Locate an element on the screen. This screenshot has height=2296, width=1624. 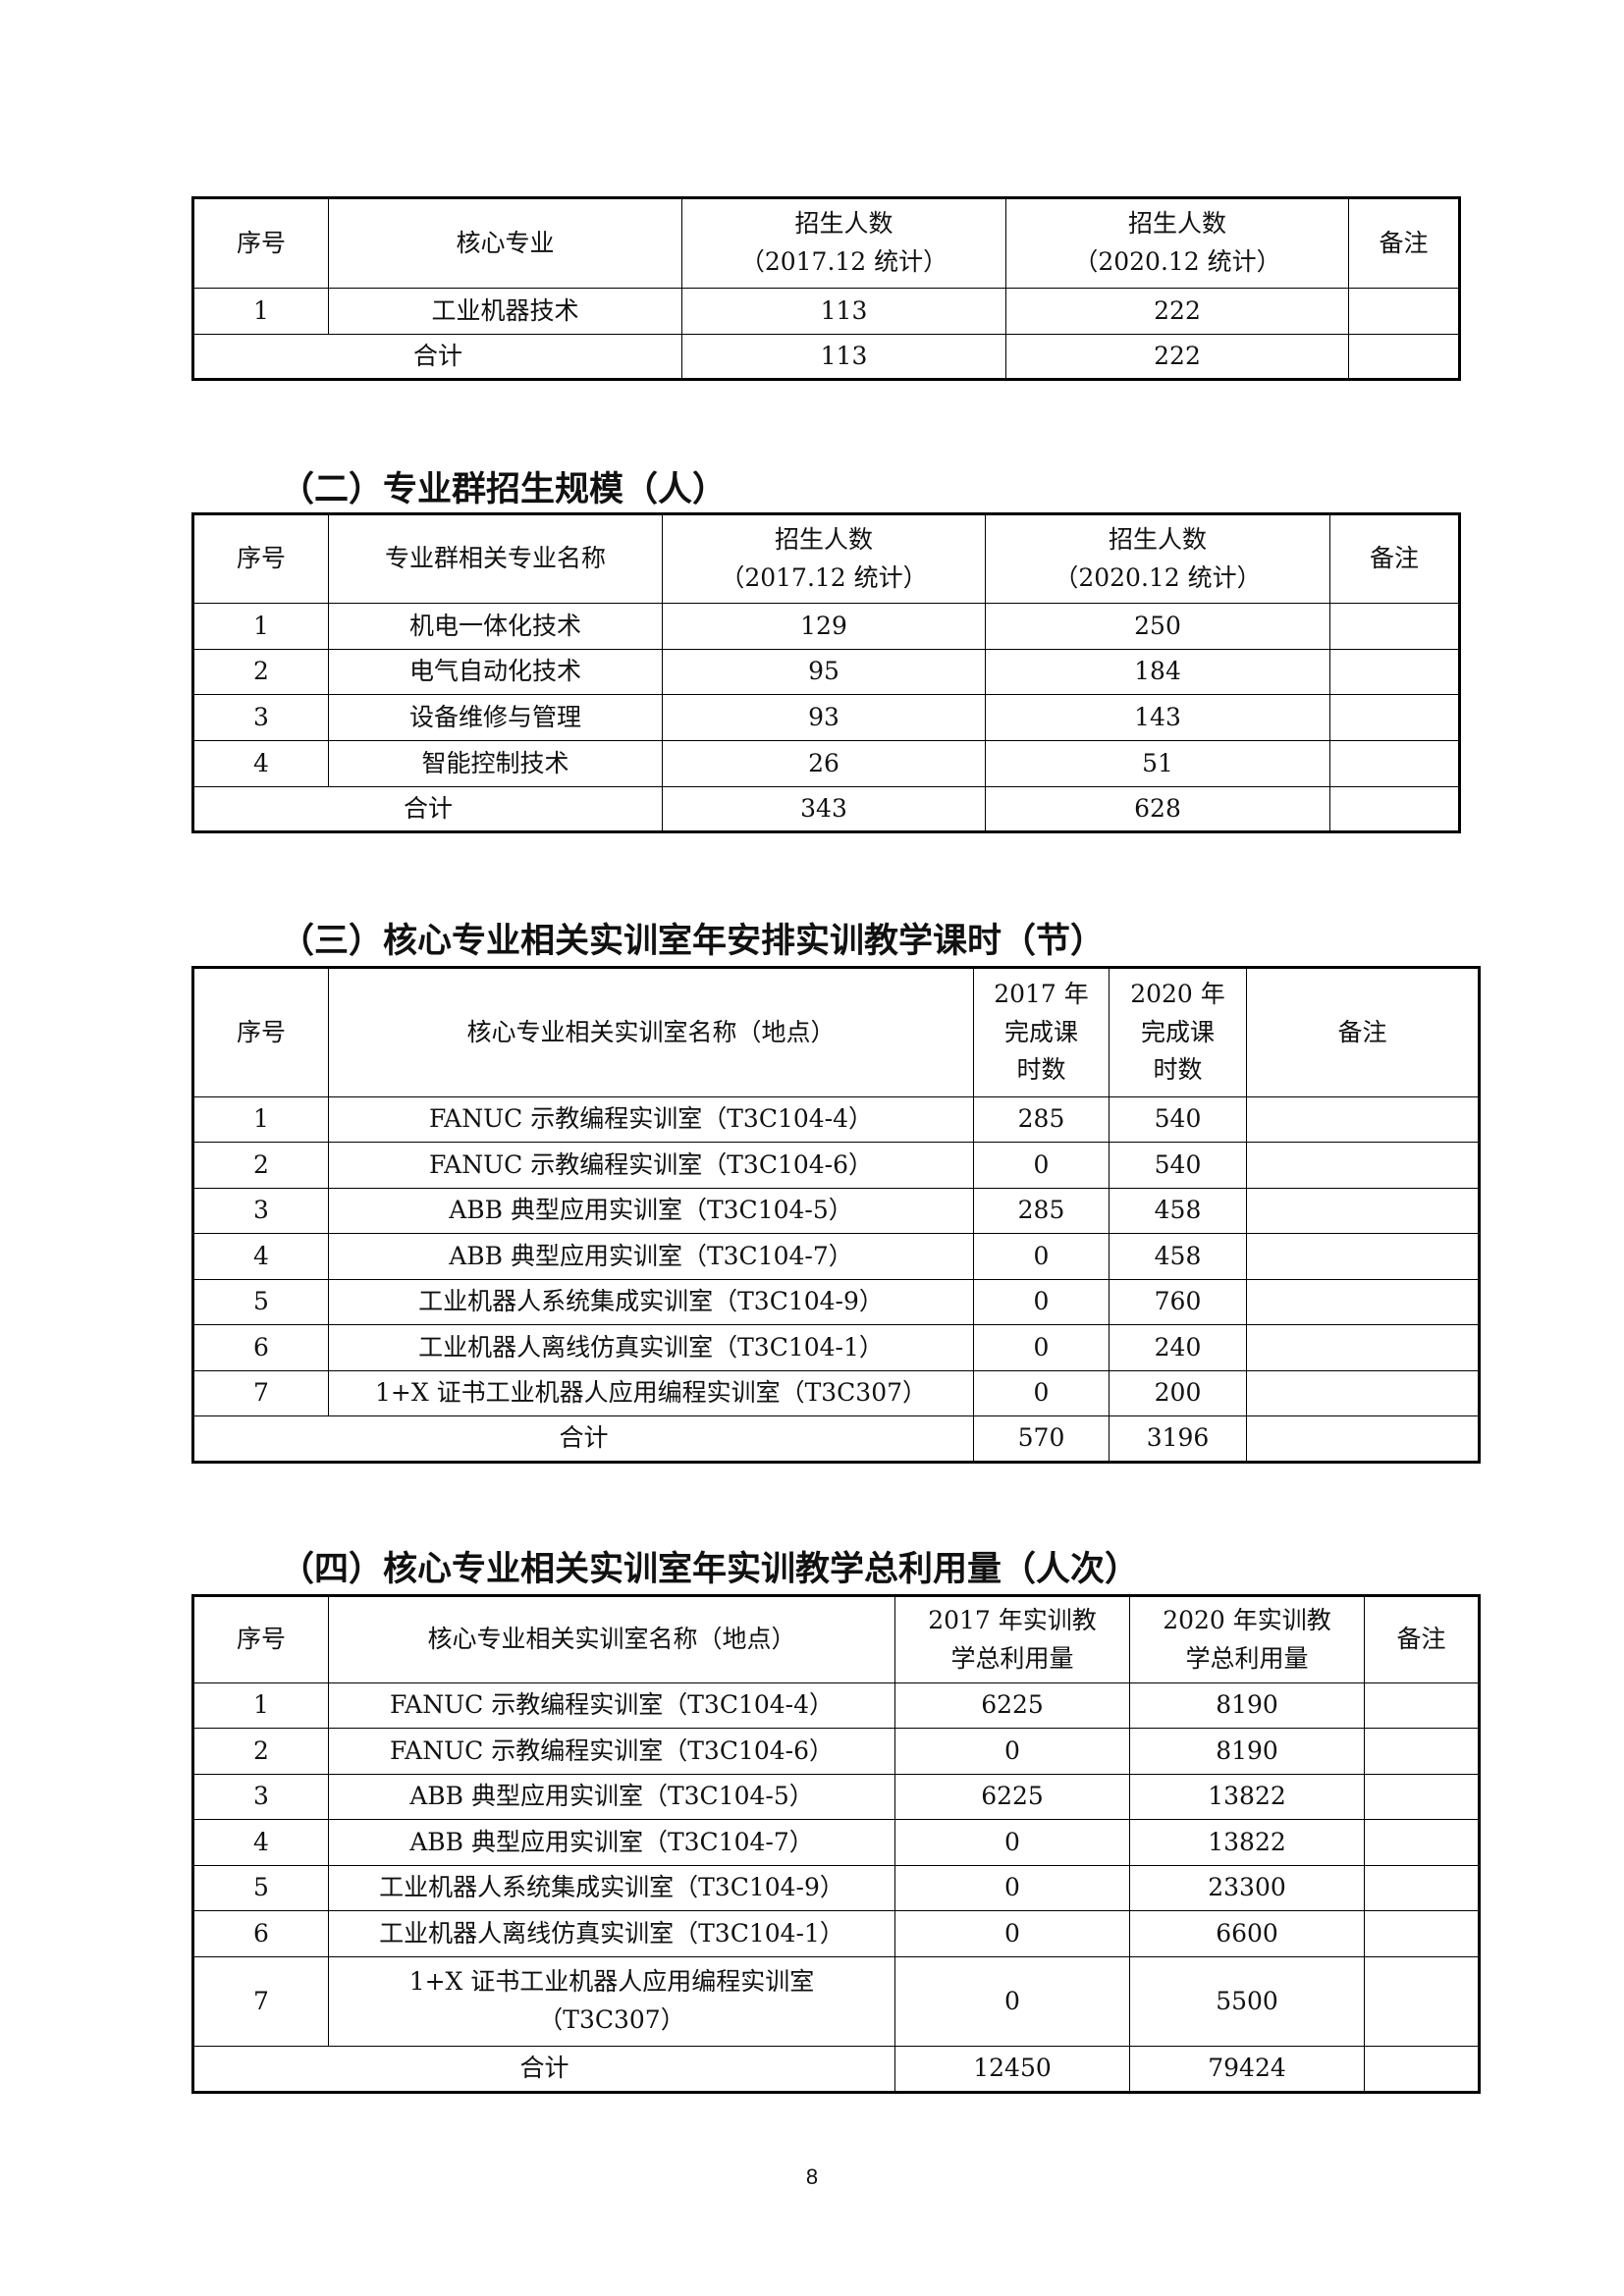
table-cell: 2020 年 完成课 时数 is located at coordinates (1178, 1032).